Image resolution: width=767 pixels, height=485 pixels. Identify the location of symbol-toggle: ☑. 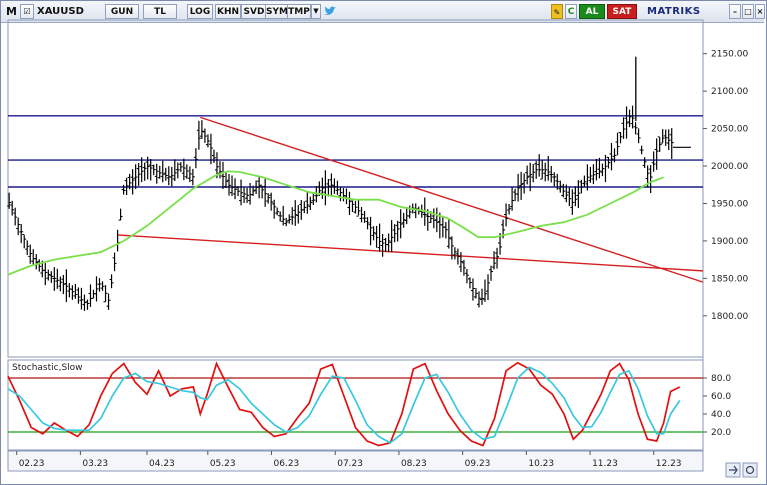
(27, 11).